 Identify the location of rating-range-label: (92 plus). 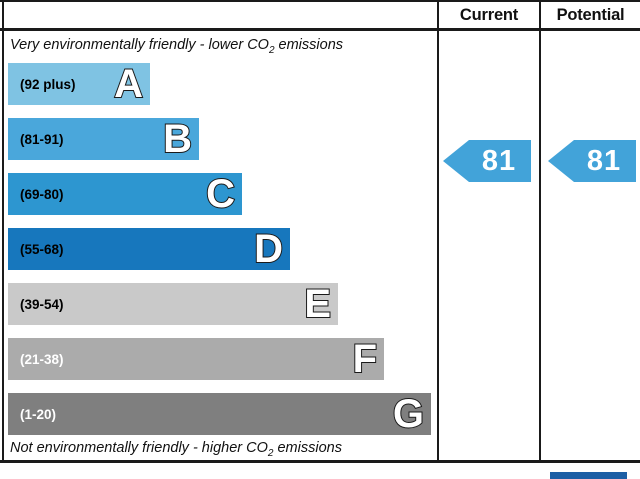
(48, 84).